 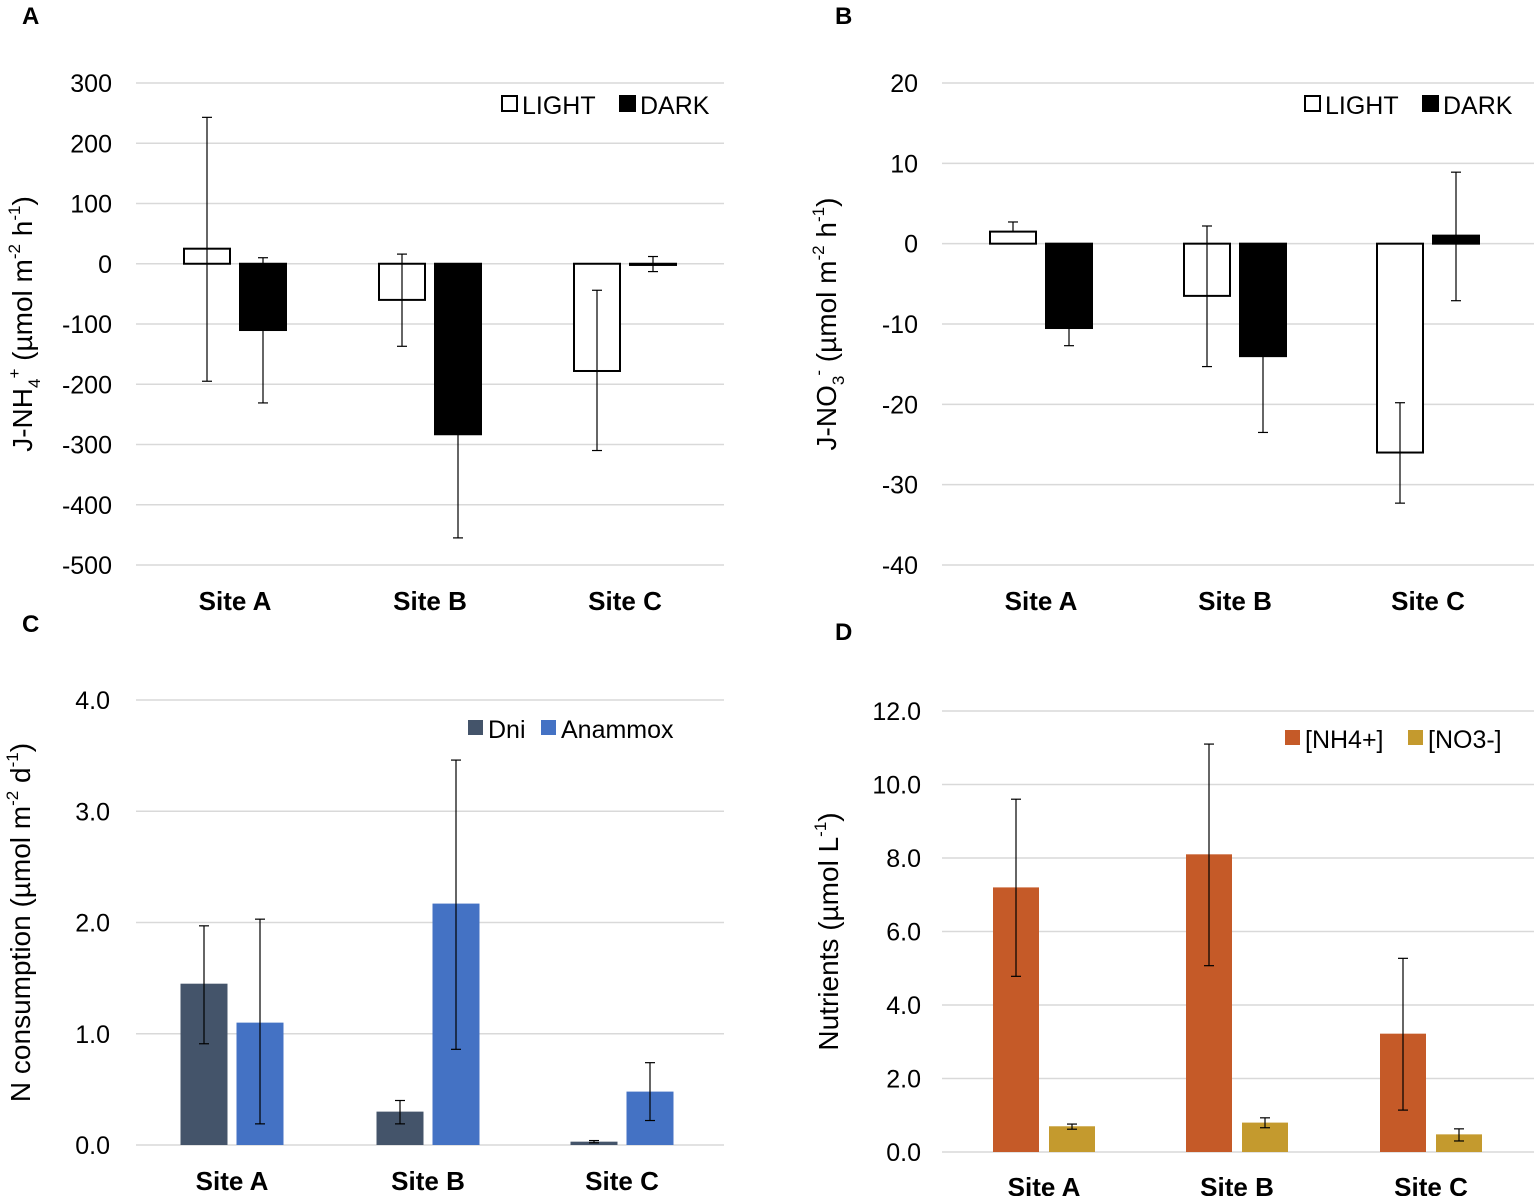 I want to click on y-tick-label: -100, so click(x=87, y=325).